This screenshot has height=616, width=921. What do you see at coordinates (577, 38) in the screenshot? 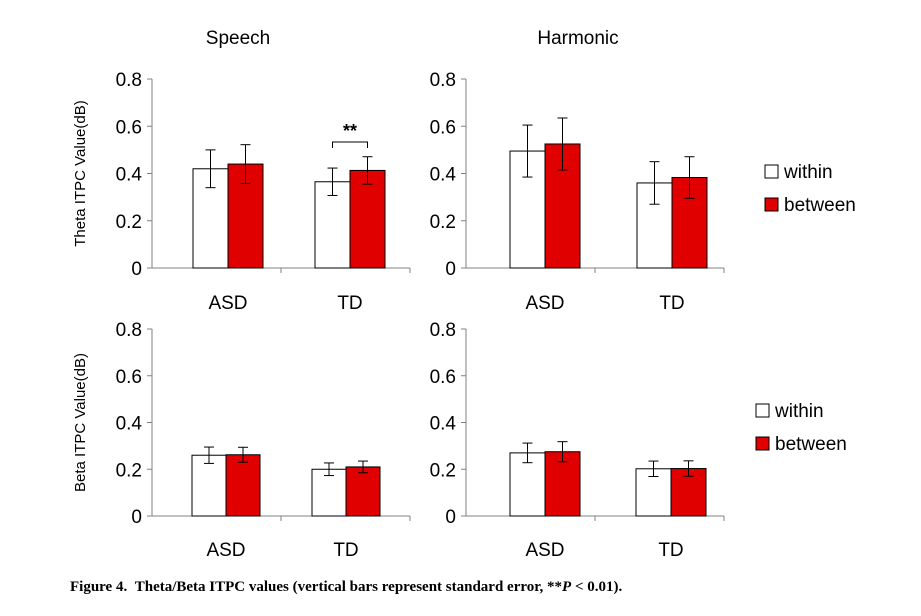
I see `panel-title: Harmonic` at bounding box center [577, 38].